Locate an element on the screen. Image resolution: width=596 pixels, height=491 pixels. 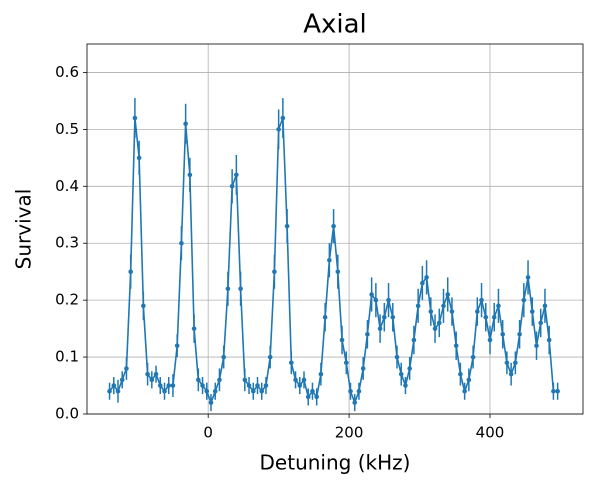
x-tick-label: 400 is located at coordinates (490, 433).